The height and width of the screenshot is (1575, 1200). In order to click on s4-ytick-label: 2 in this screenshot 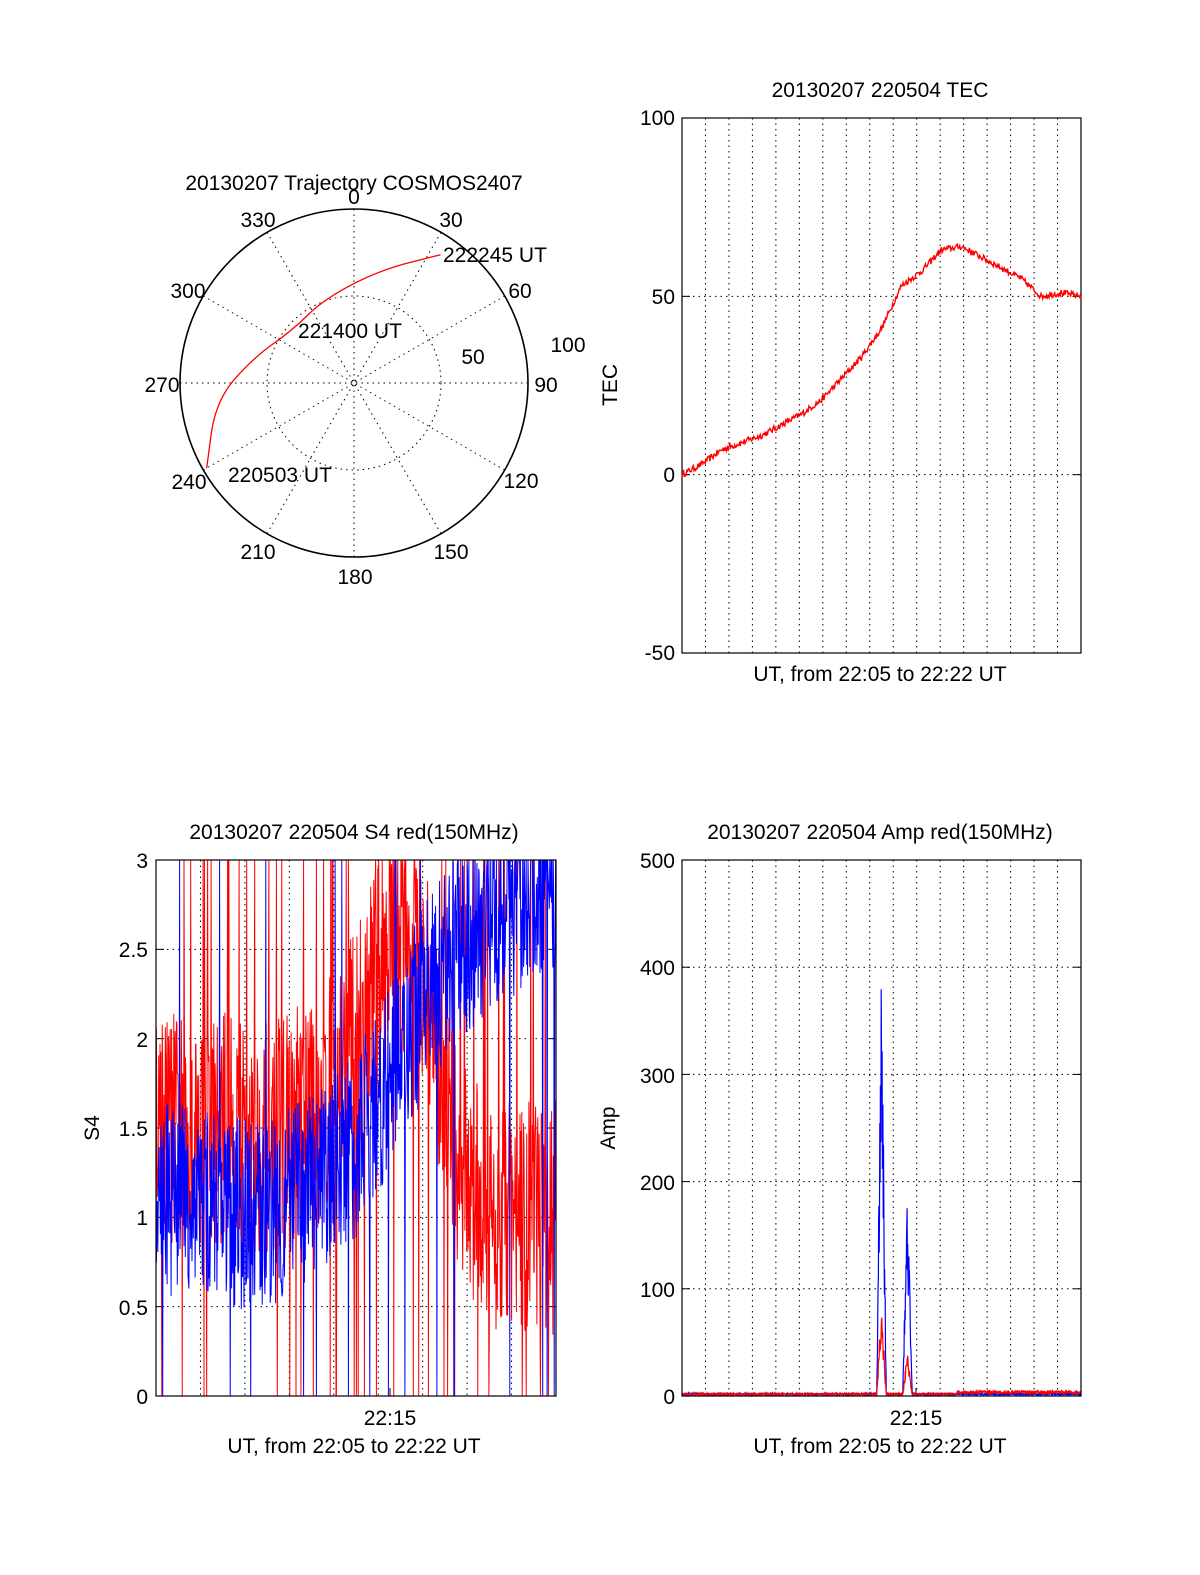, I will do `click(142, 1040)`.